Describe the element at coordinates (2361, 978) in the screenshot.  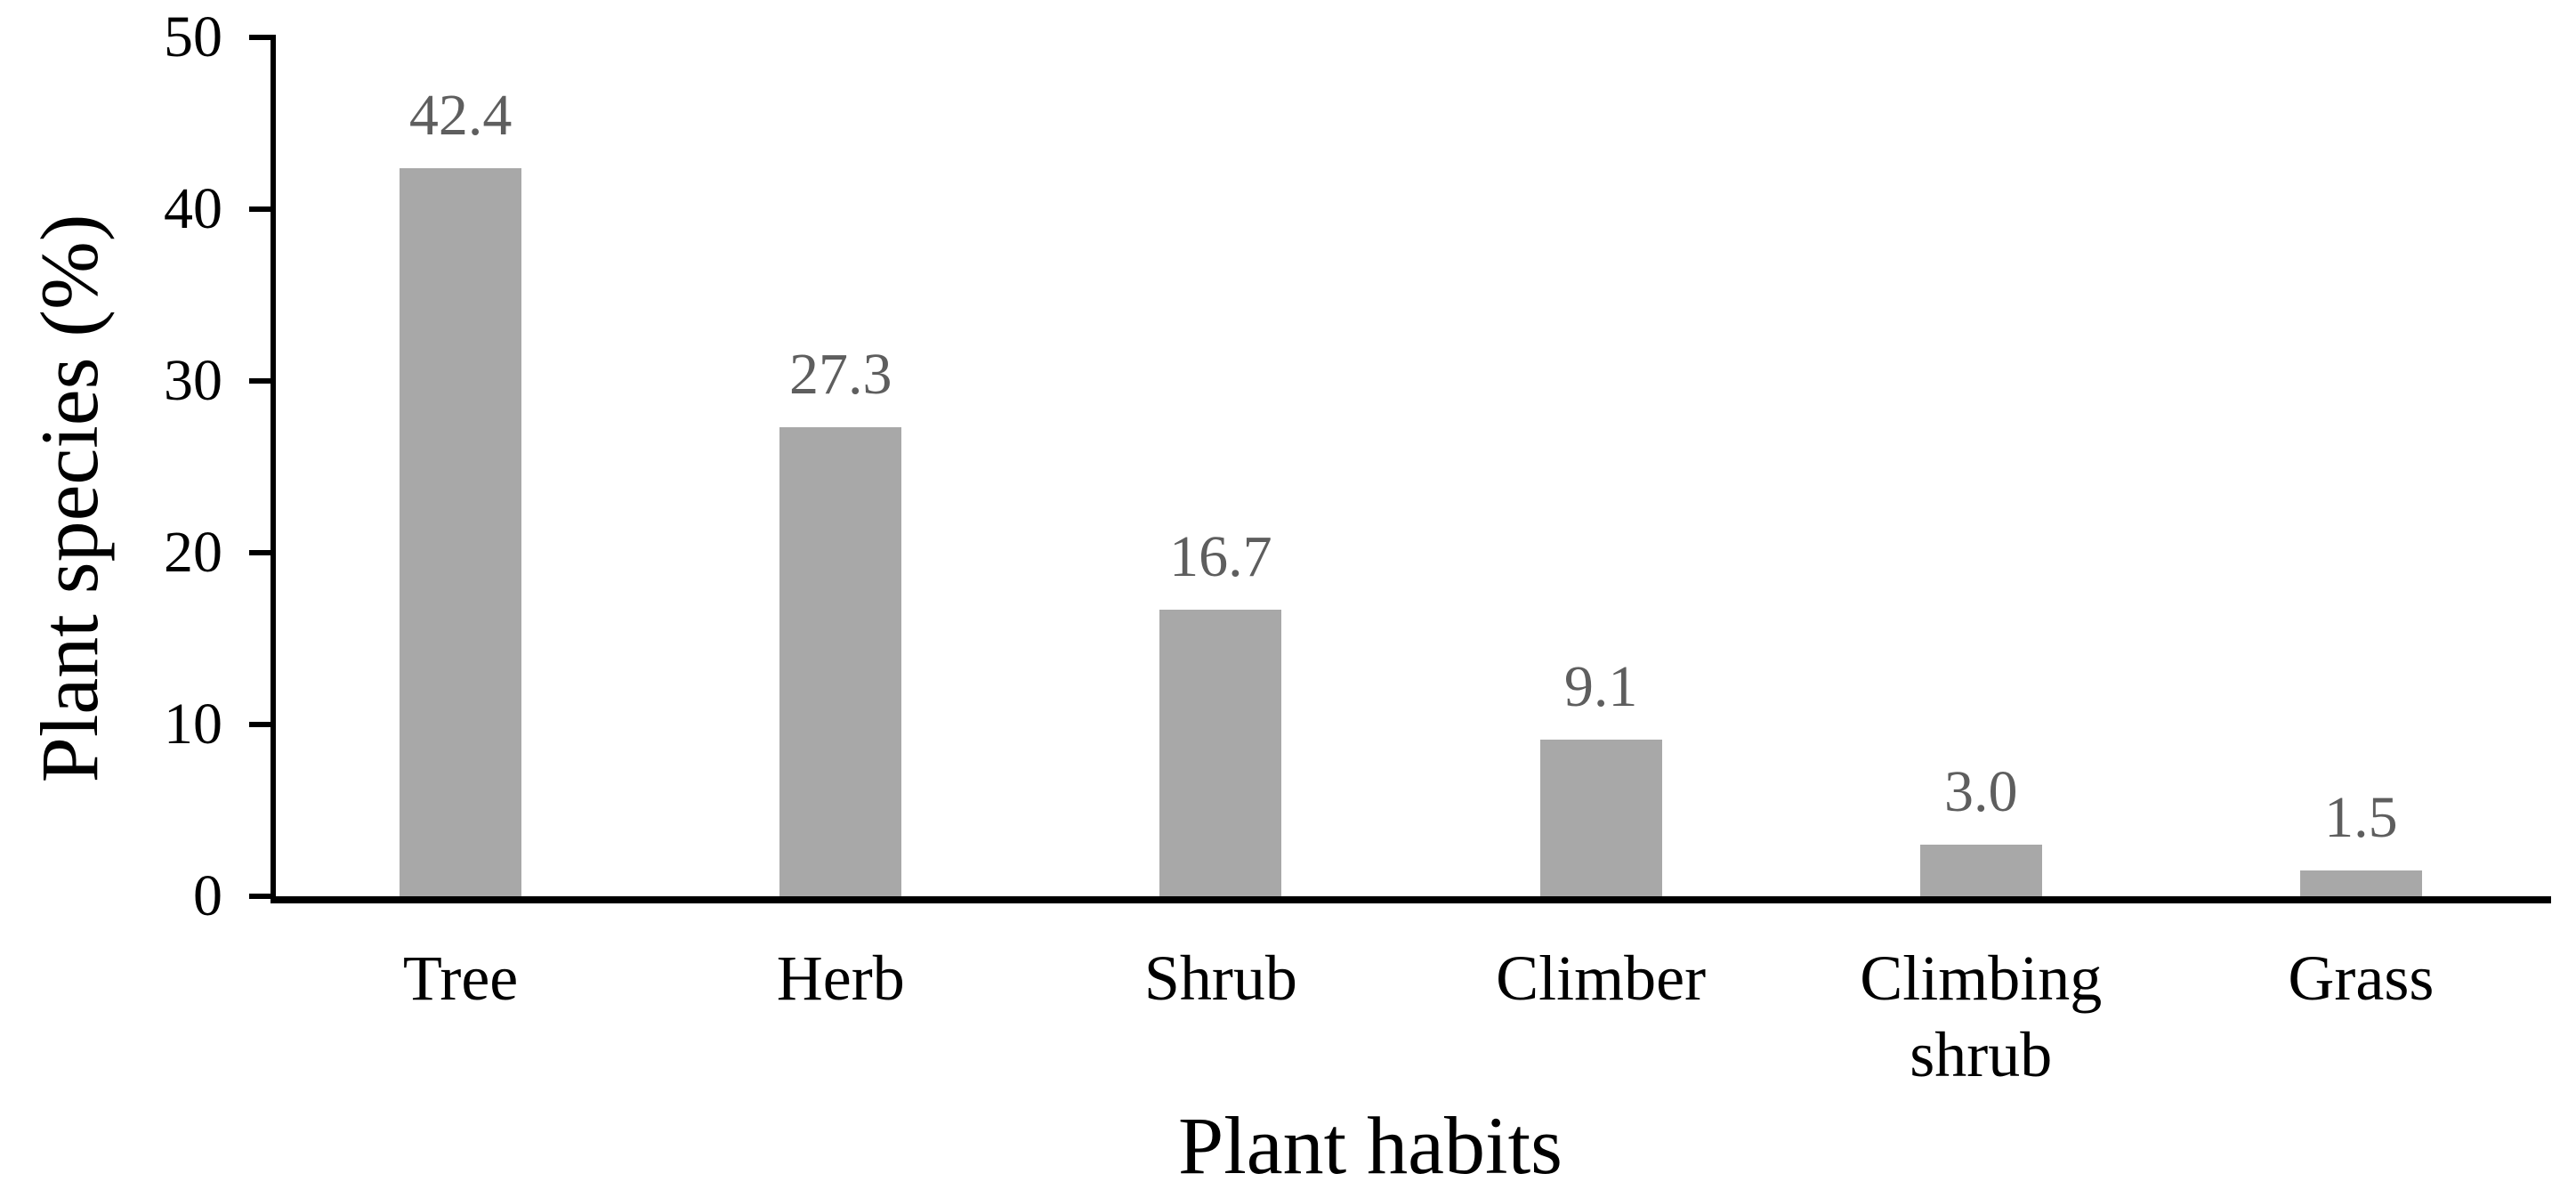
I see `category-label: Grass` at that location.